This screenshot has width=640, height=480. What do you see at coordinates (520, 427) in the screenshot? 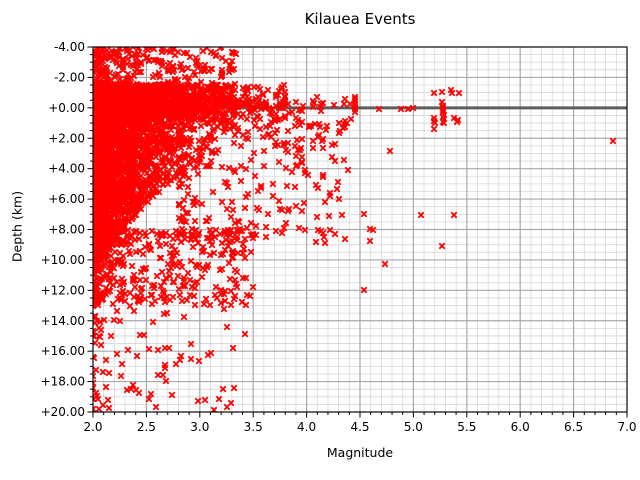
I see `svg-text: 6.0` at bounding box center [520, 427].